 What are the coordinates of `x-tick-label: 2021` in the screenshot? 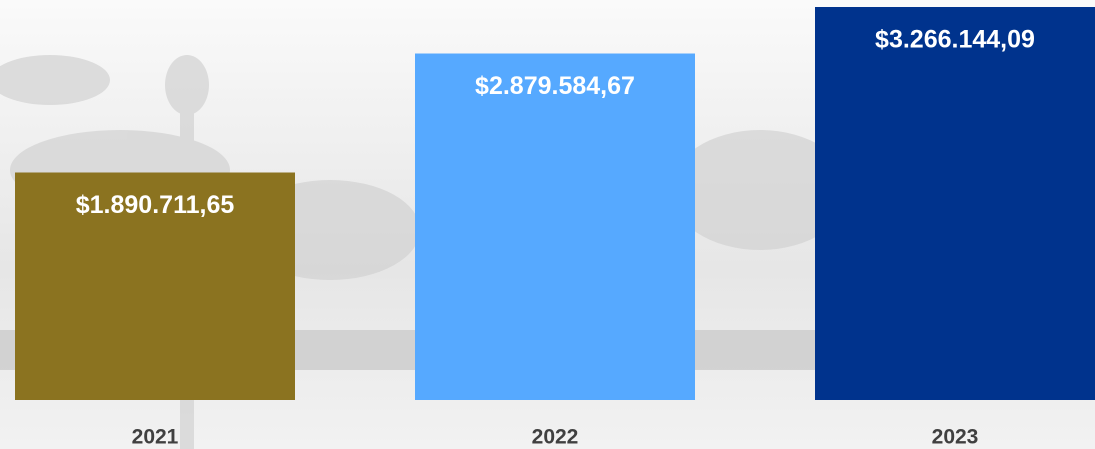 It's located at (155, 437).